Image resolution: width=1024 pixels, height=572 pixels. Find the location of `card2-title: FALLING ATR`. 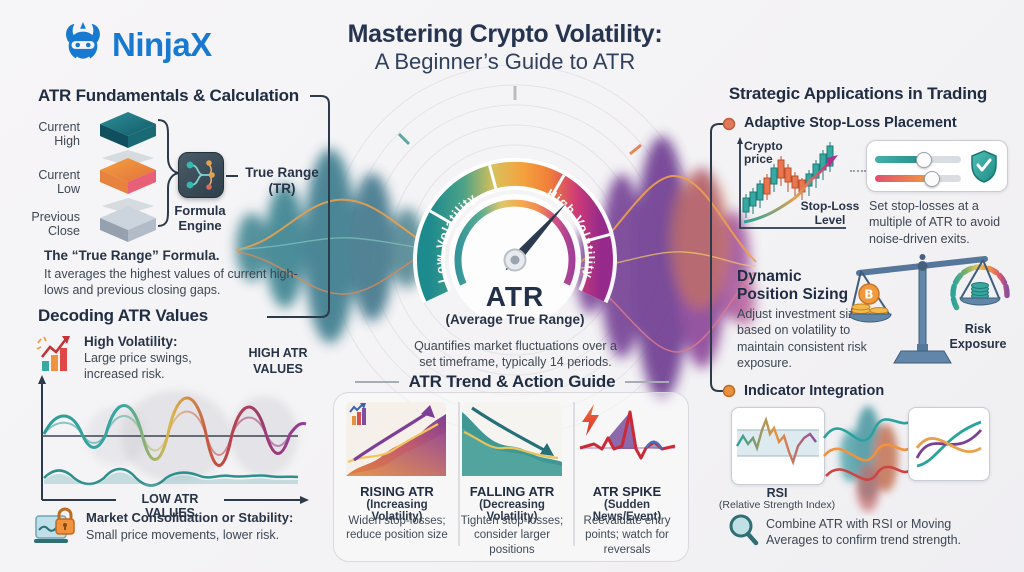

card2-title: FALLING ATR is located at coordinates (512, 491).